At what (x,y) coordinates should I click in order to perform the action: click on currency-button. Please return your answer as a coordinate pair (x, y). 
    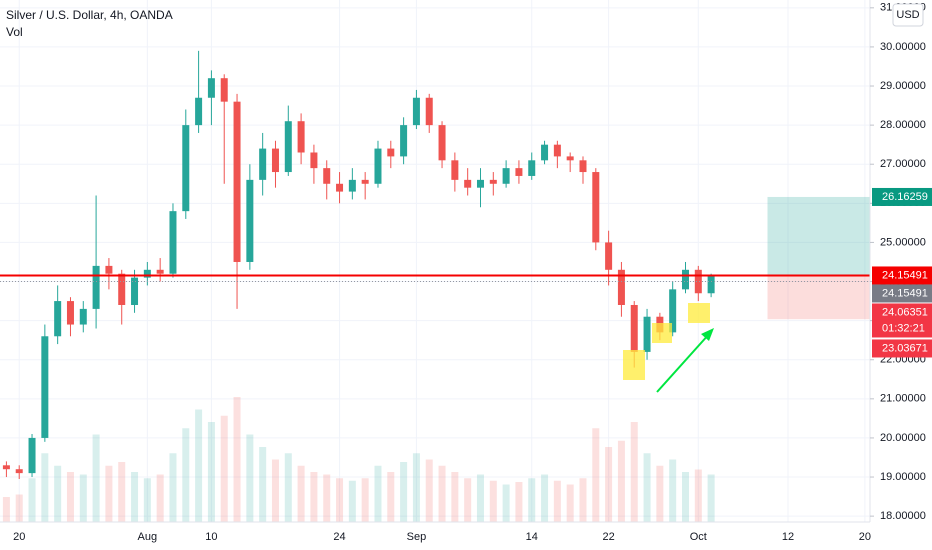
    Looking at the image, I should click on (908, 15).